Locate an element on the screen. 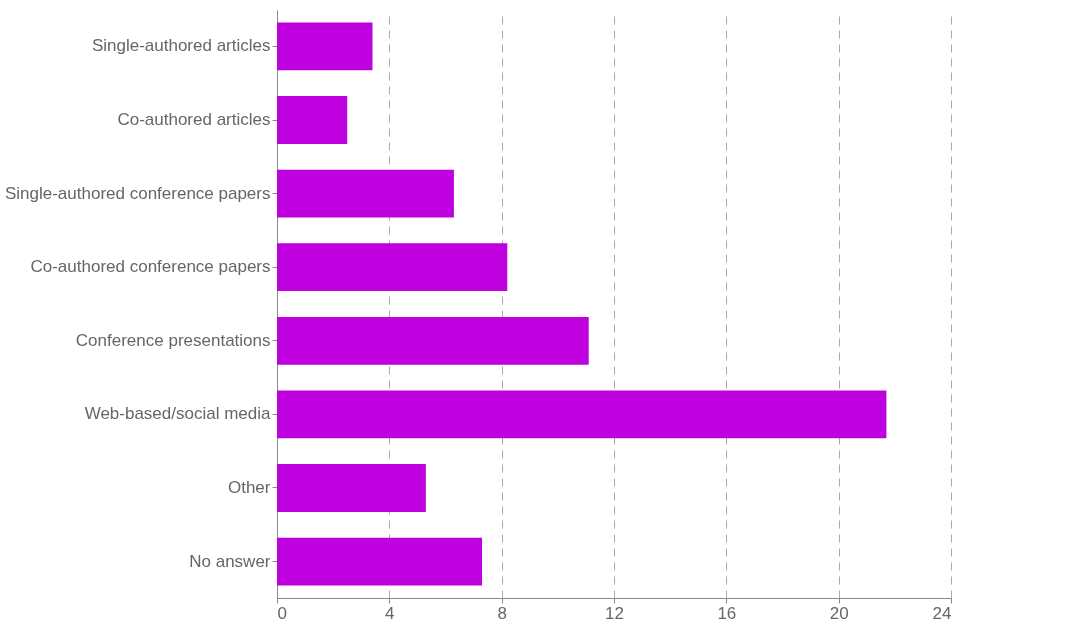 This screenshot has width=1071, height=628. y-tick-label: Other is located at coordinates (249, 487).